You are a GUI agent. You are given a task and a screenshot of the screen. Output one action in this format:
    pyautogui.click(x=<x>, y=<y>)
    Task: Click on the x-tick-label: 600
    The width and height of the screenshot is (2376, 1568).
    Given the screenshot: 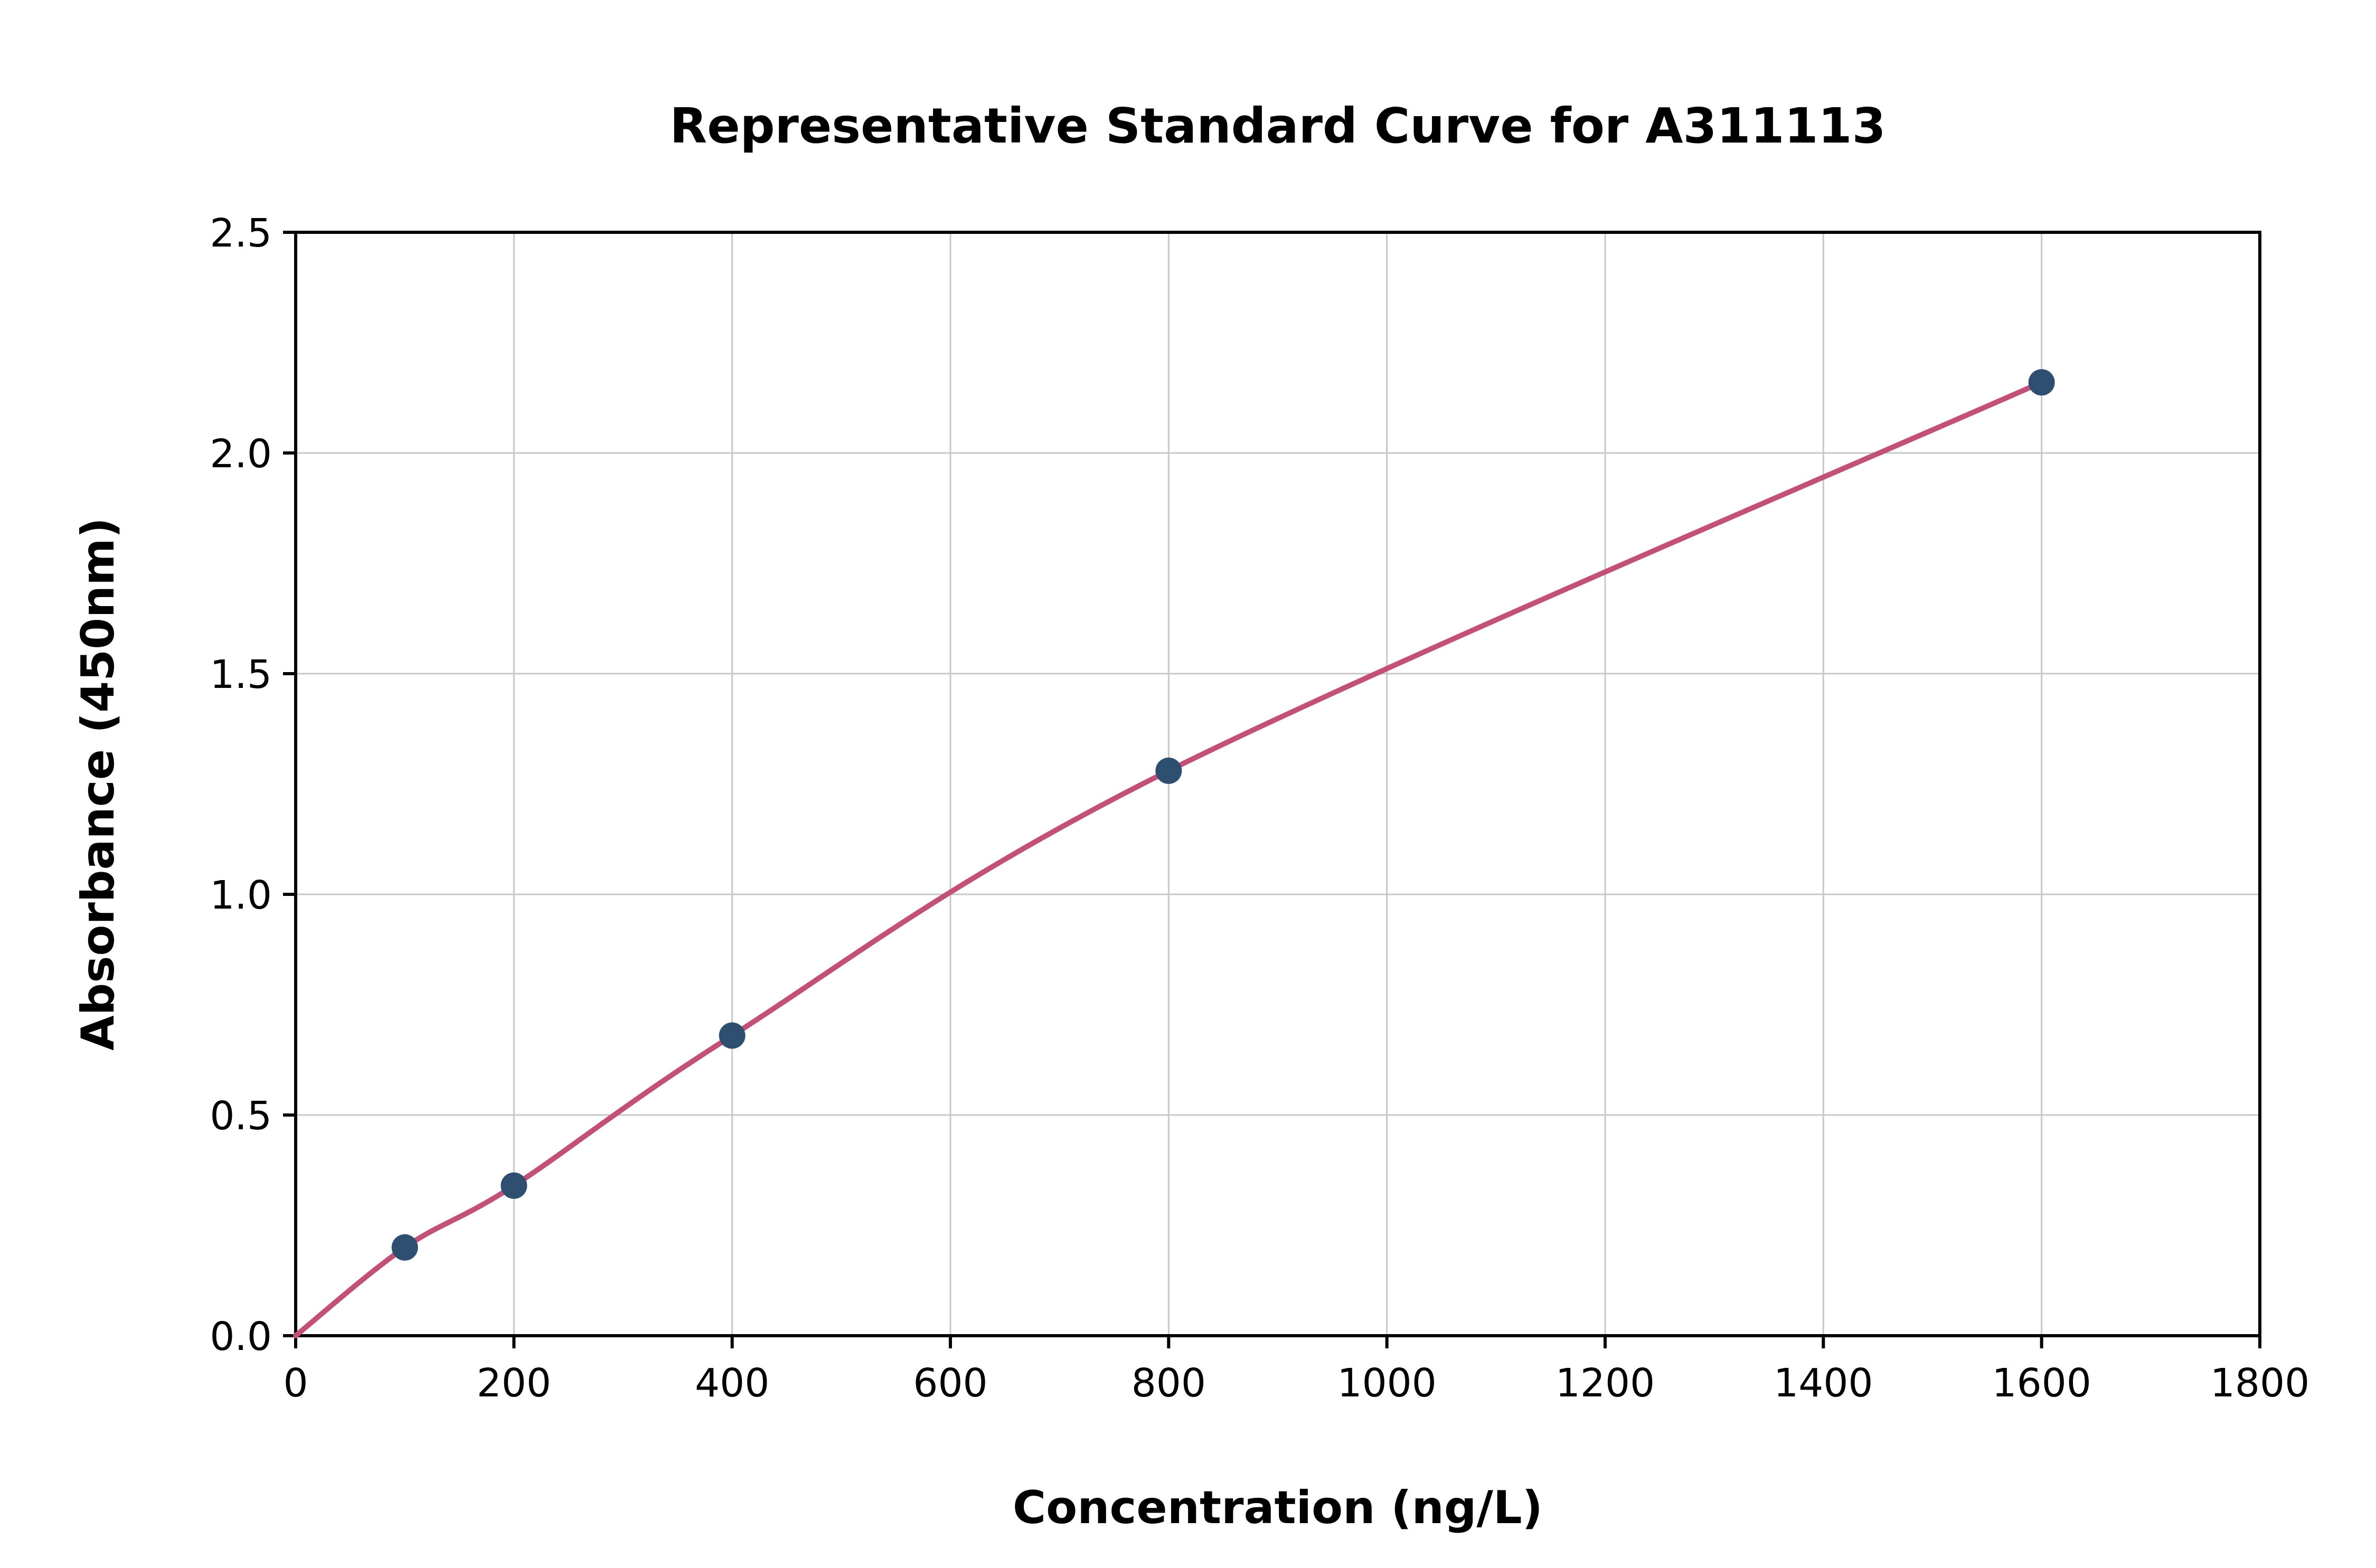 What is the action you would take?
    pyautogui.click(x=950, y=1384)
    